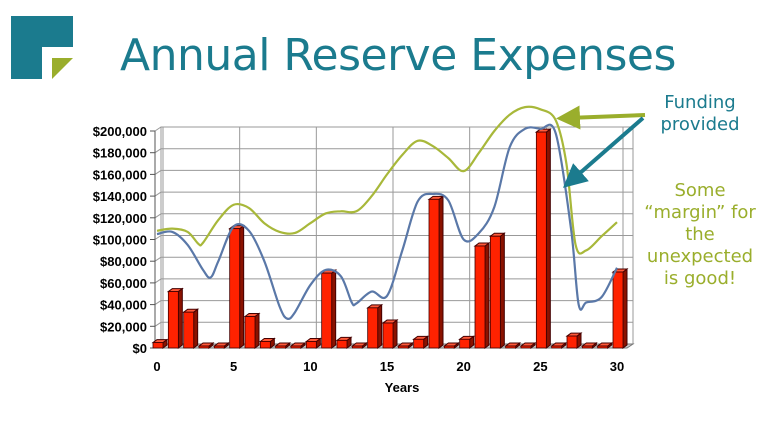 Image resolution: width=768 pixels, height=432 pixels. Describe the element at coordinates (398, 55) in the screenshot. I see `slide-title: Annual Reserve Expenses` at that location.